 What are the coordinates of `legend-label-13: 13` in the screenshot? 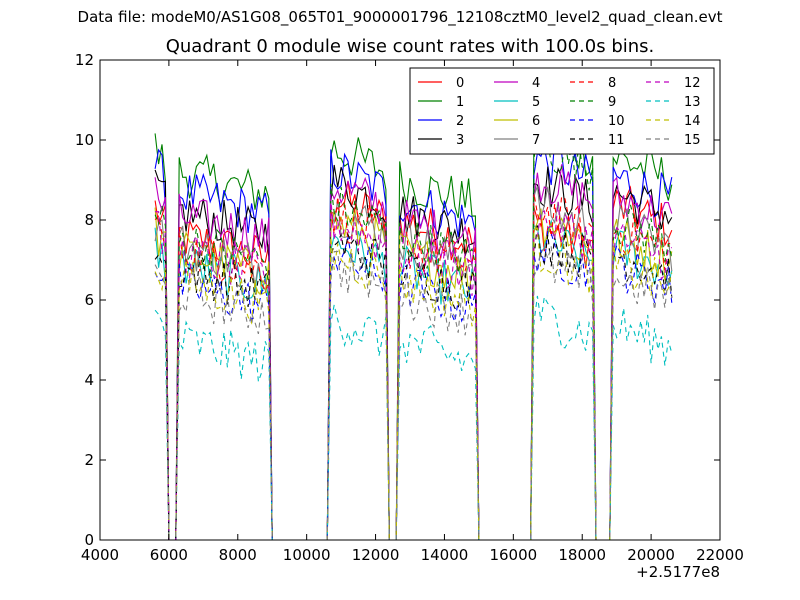 It's located at (692, 102).